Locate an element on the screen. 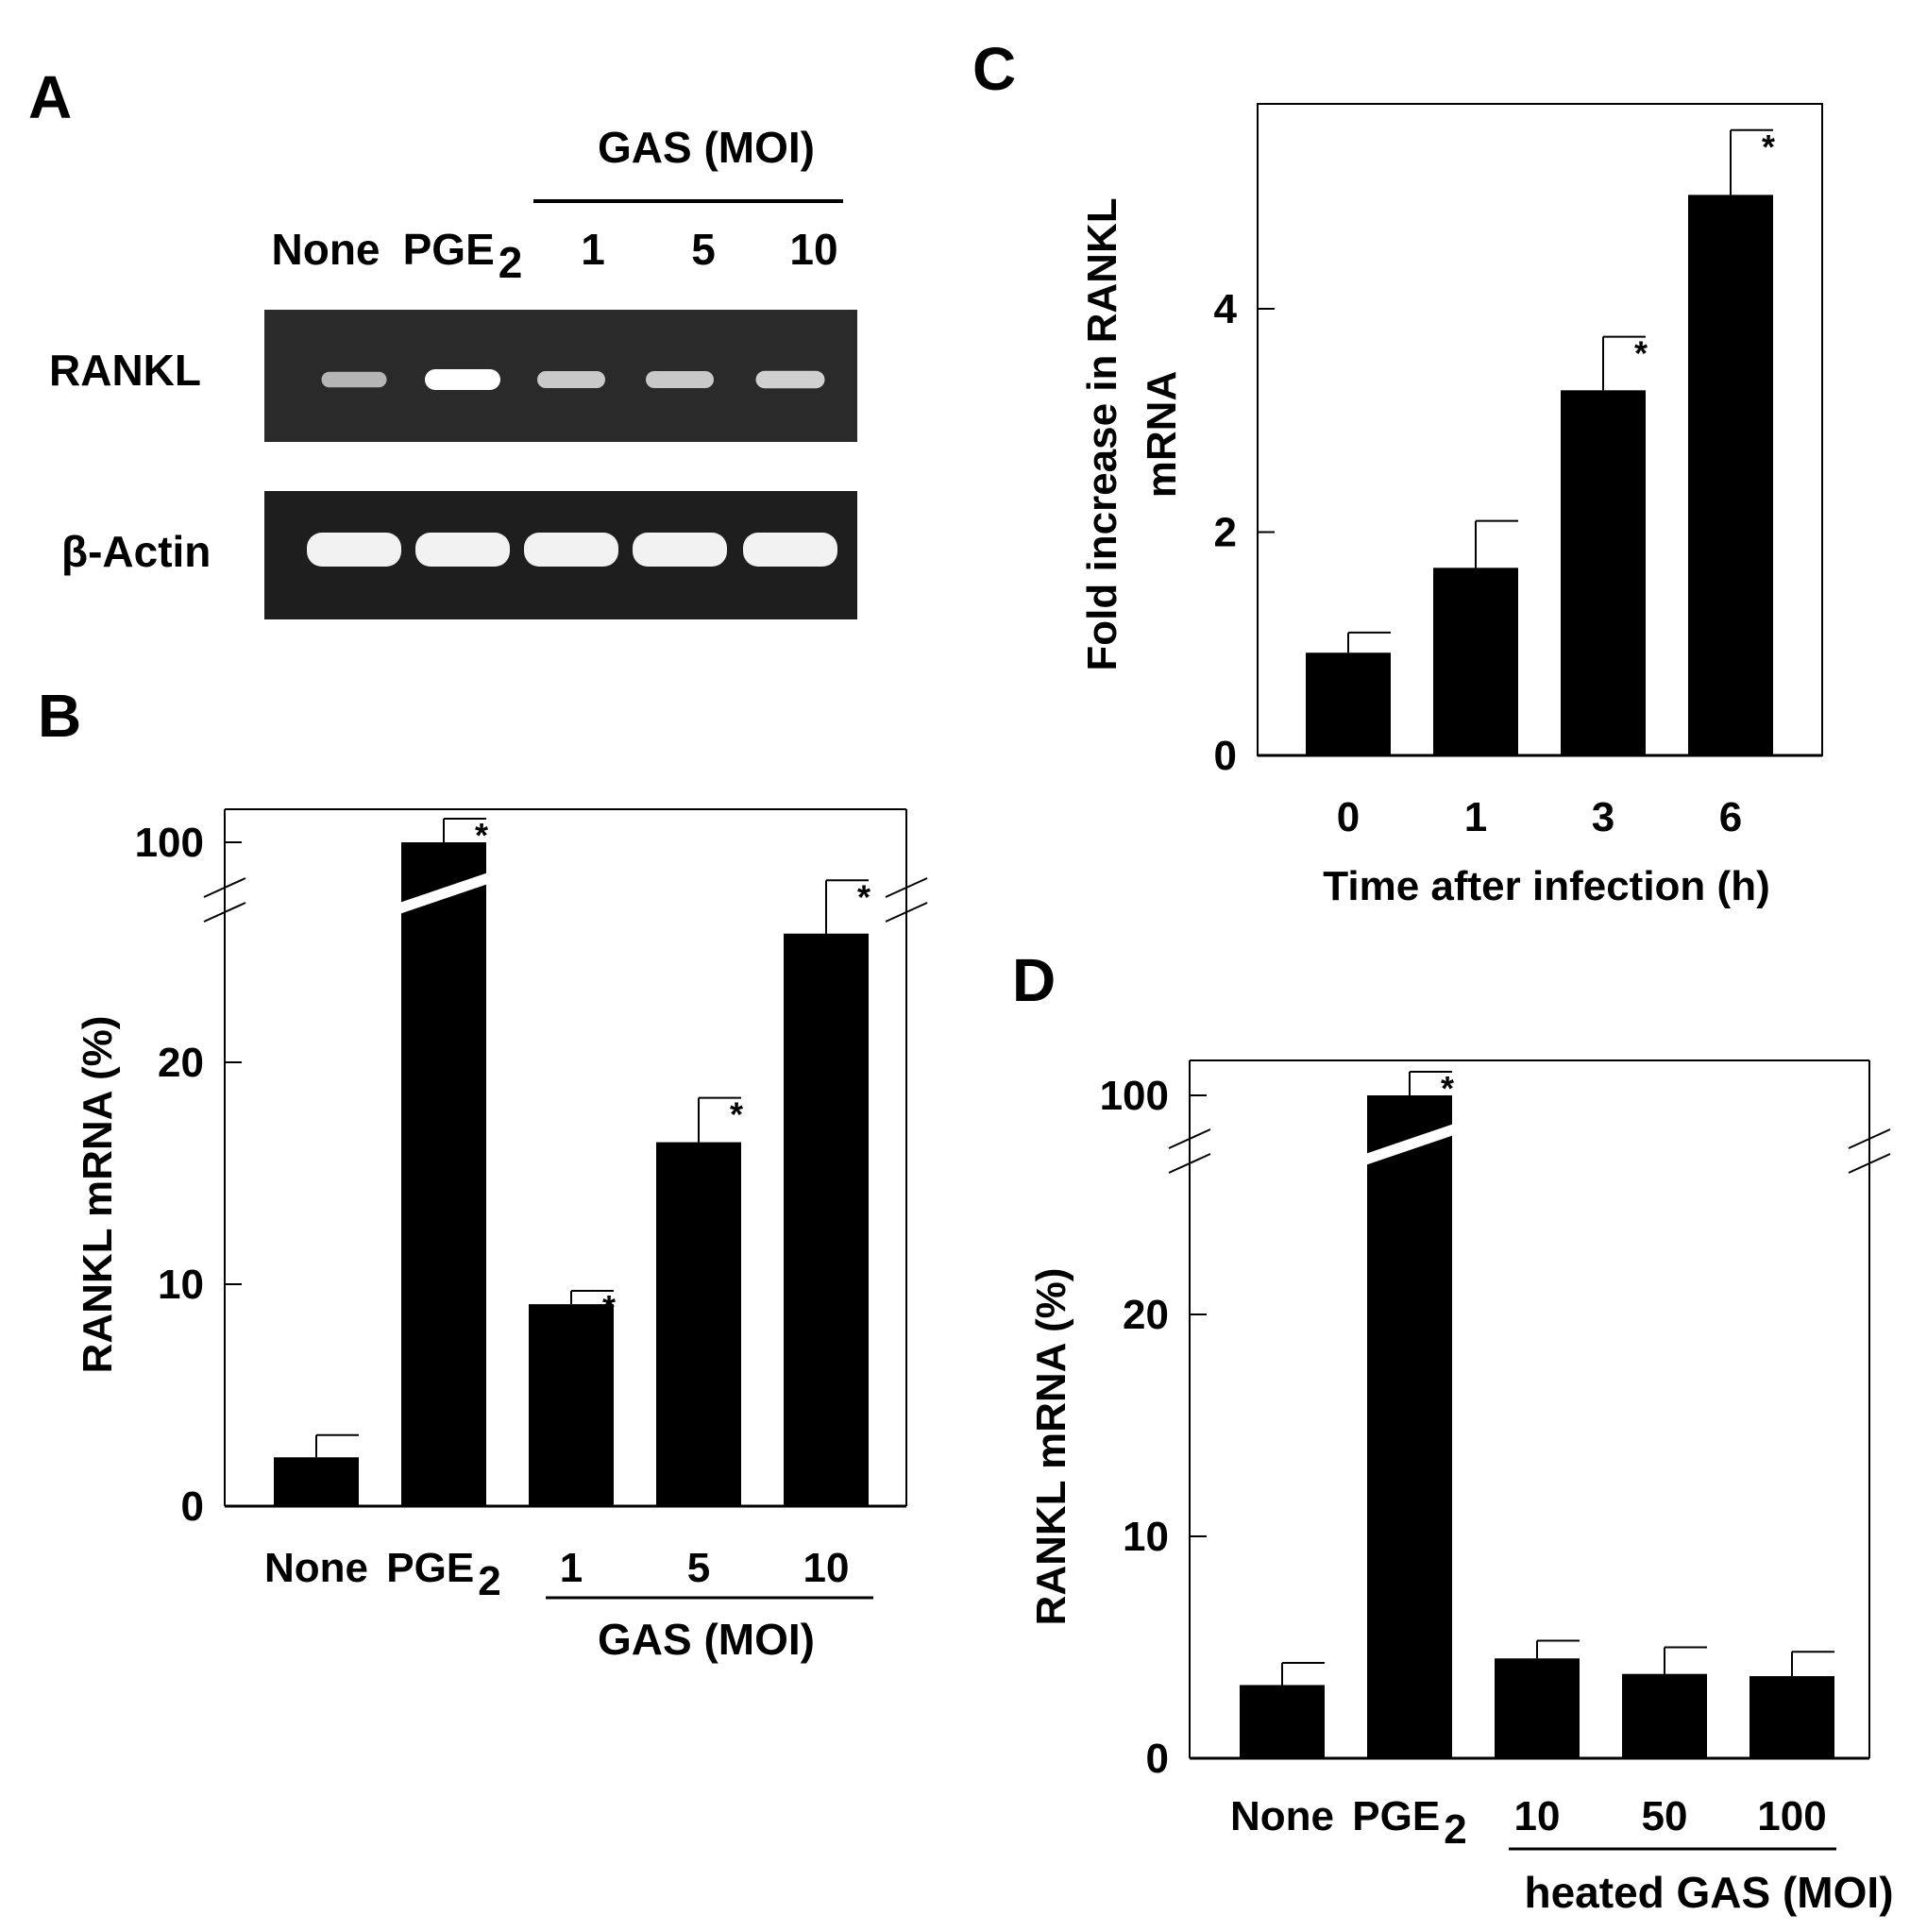 Image resolution: width=1910 pixels, height=1932 pixels. panel-c-xlabel: Time after infection (h) is located at coordinates (1546, 886).